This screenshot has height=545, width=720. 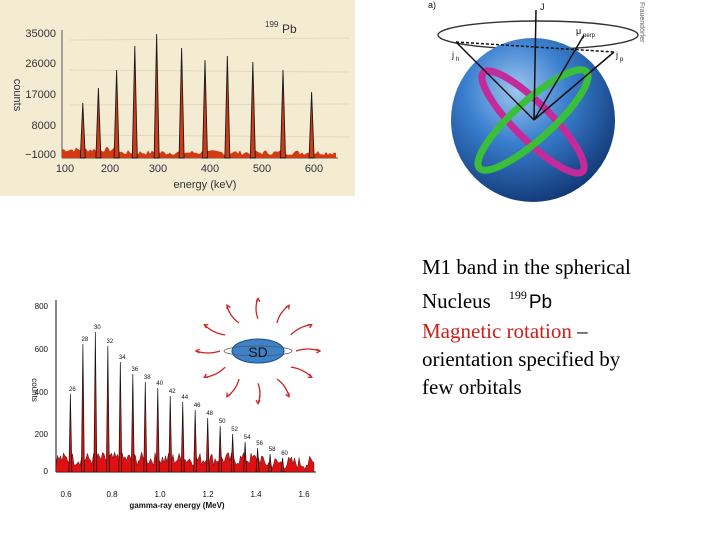 What do you see at coordinates (272, 24) in the screenshot?
I see `isotope-mass: 199` at bounding box center [272, 24].